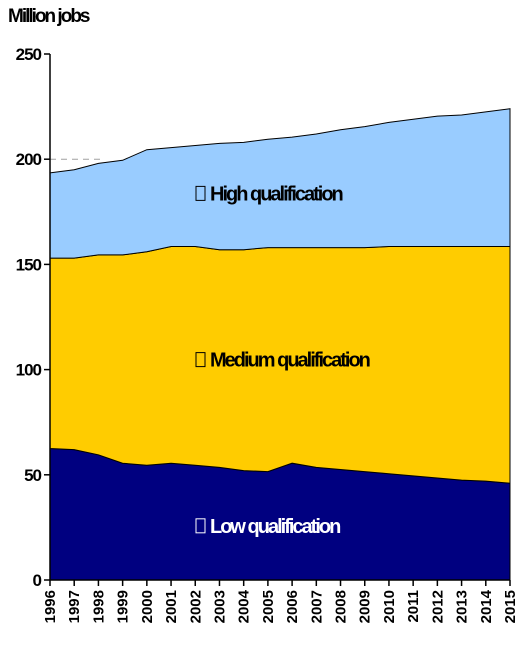 This screenshot has width=524, height=650. I want to click on x-tick-label: 2000, so click(147, 606).